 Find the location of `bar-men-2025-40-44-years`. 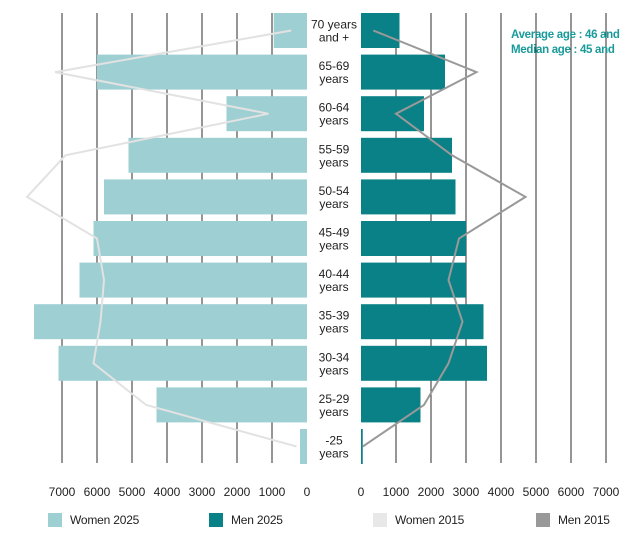

bar-men-2025-40-44-years is located at coordinates (413, 280).